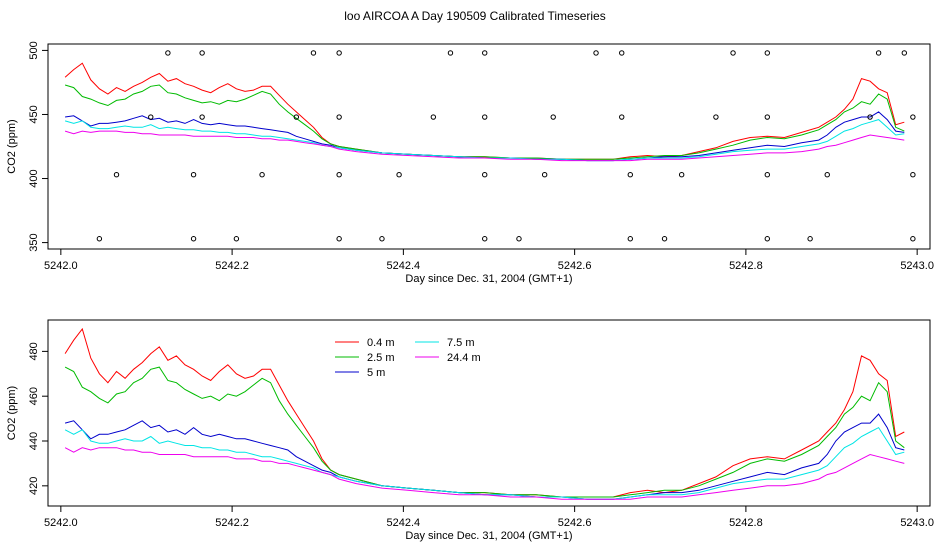 Image resolution: width=950 pixels, height=550 pixels. What do you see at coordinates (461, 343) in the screenshot?
I see `legend-label: 7.5 m` at bounding box center [461, 343].